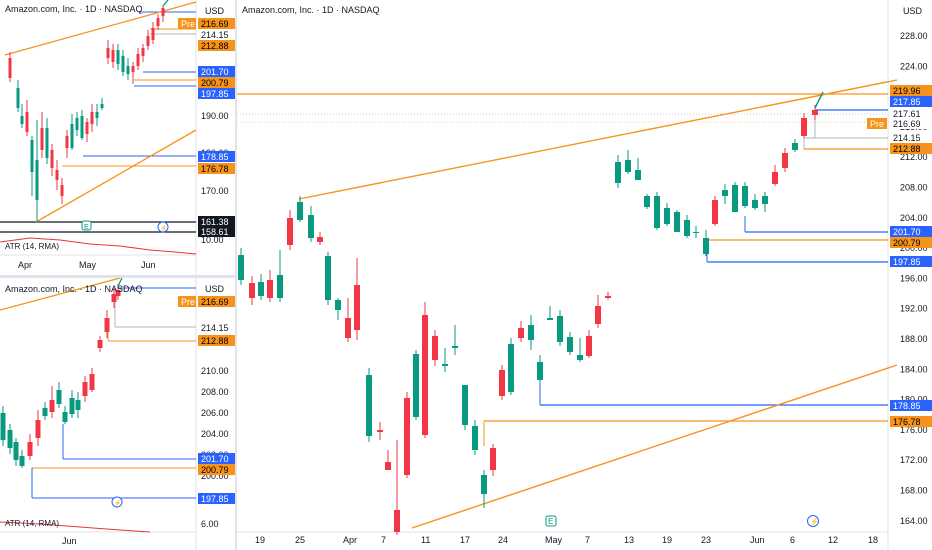 Image resolution: width=932 pixels, height=550 pixels. What do you see at coordinates (911, 137) in the screenshot?
I see `price-label-214-bg` at bounding box center [911, 137].